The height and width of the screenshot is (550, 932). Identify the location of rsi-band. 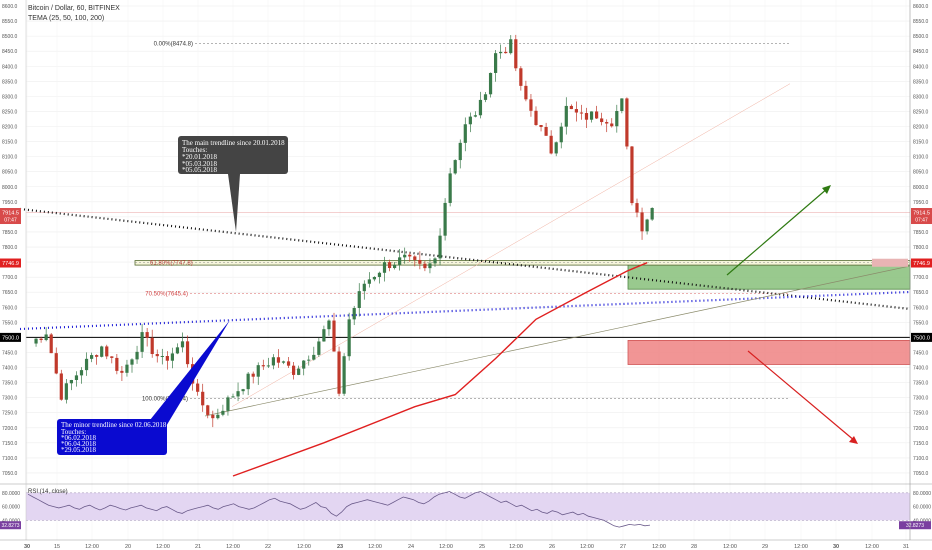
(468, 506).